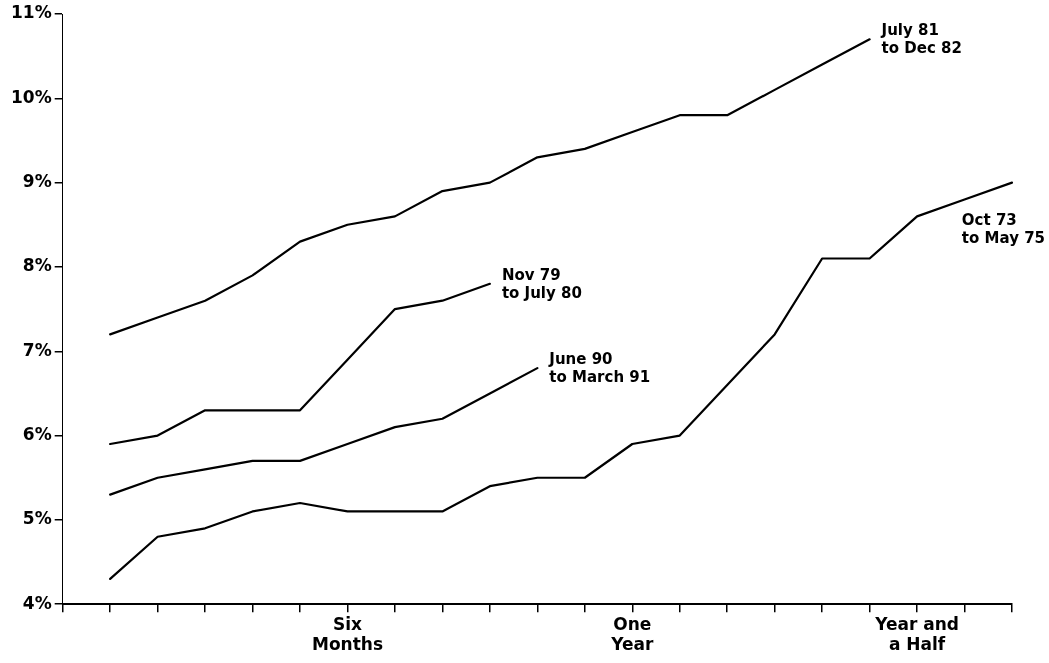 The height and width of the screenshot is (663, 1049). Describe the element at coordinates (37, 518) in the screenshot. I see `y-tick-label: 5%` at that location.